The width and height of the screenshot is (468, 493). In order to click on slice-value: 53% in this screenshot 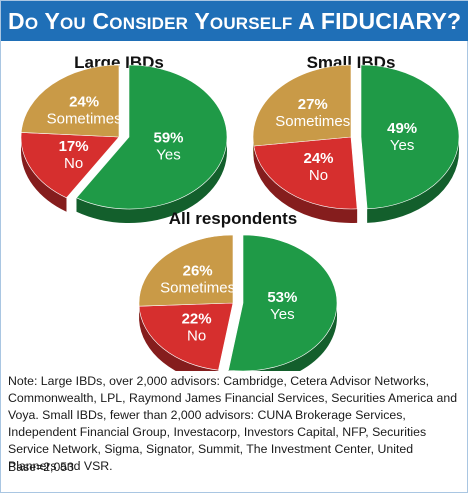, I will do `click(282, 297)`.